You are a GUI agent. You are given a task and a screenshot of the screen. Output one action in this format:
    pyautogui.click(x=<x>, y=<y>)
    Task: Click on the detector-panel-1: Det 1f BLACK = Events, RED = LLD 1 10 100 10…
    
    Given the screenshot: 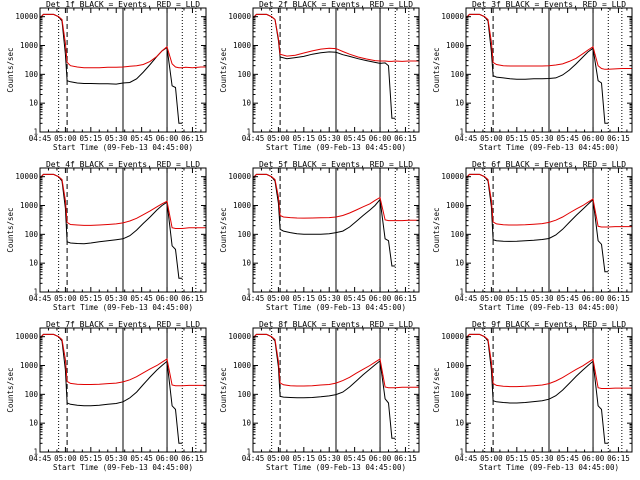 What is the action you would take?
    pyautogui.click(x=106, y=76)
    